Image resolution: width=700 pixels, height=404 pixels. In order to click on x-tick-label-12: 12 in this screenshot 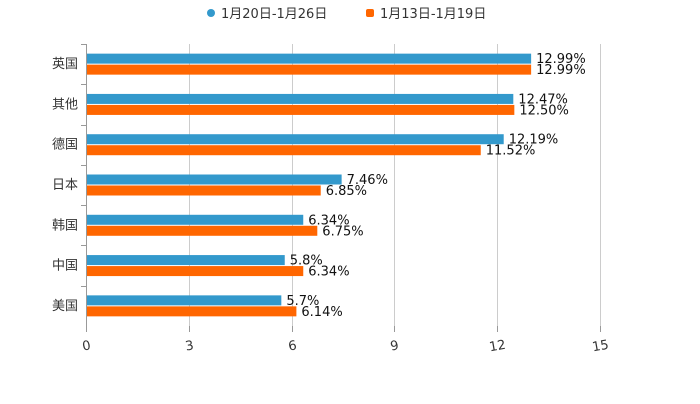, I will do `click(497, 347)`.